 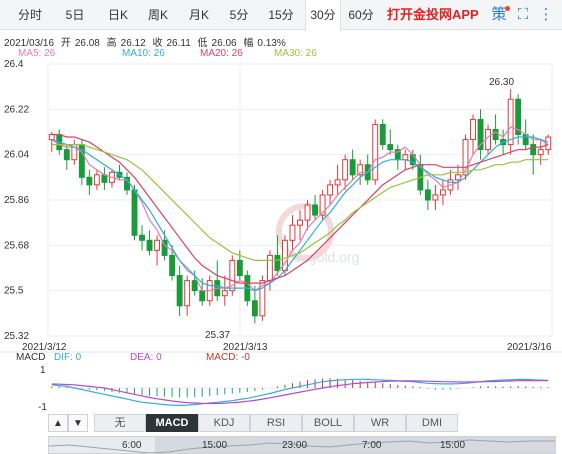 What do you see at coordinates (172, 423) in the screenshot?
I see `indicator-tab-macd: MACD` at bounding box center [172, 423].